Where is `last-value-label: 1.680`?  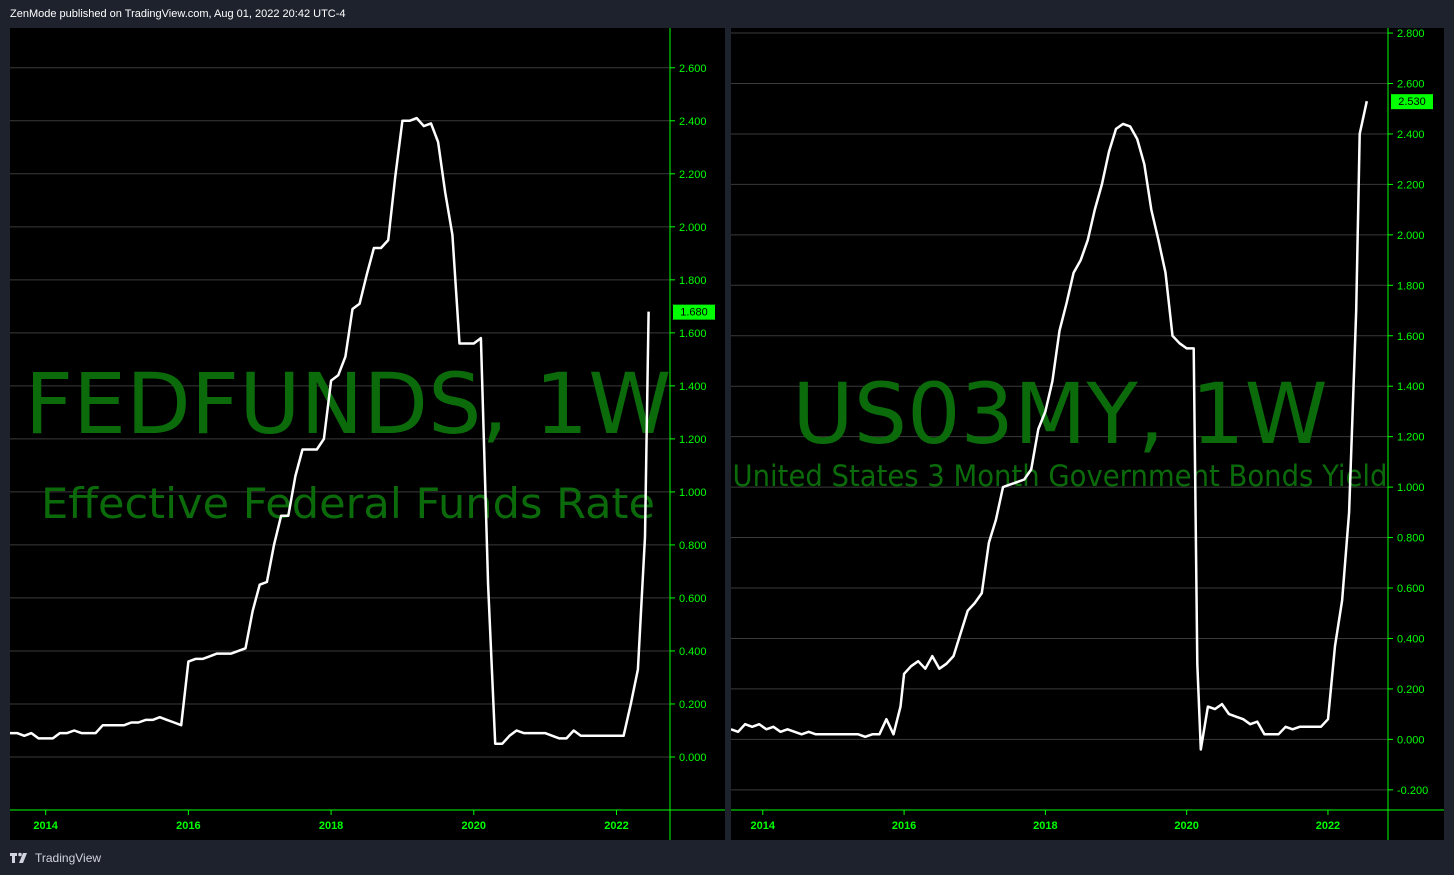
last-value-label: 1.680 is located at coordinates (694, 313).